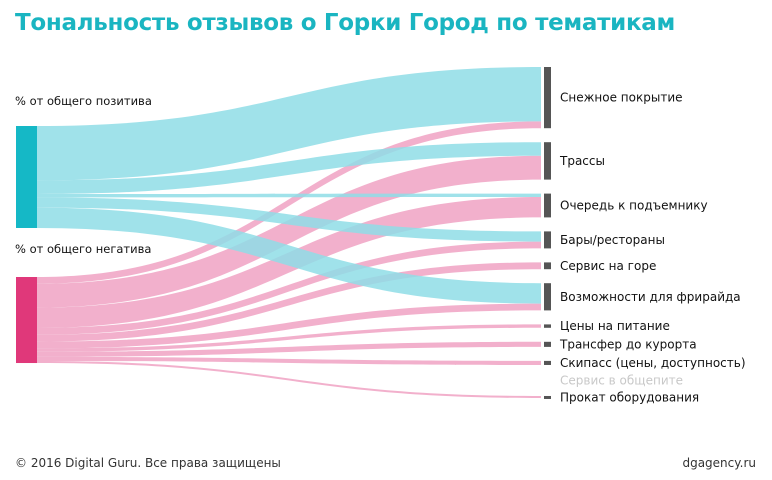  I want to click on target-label-1: Трассы, so click(582, 161).